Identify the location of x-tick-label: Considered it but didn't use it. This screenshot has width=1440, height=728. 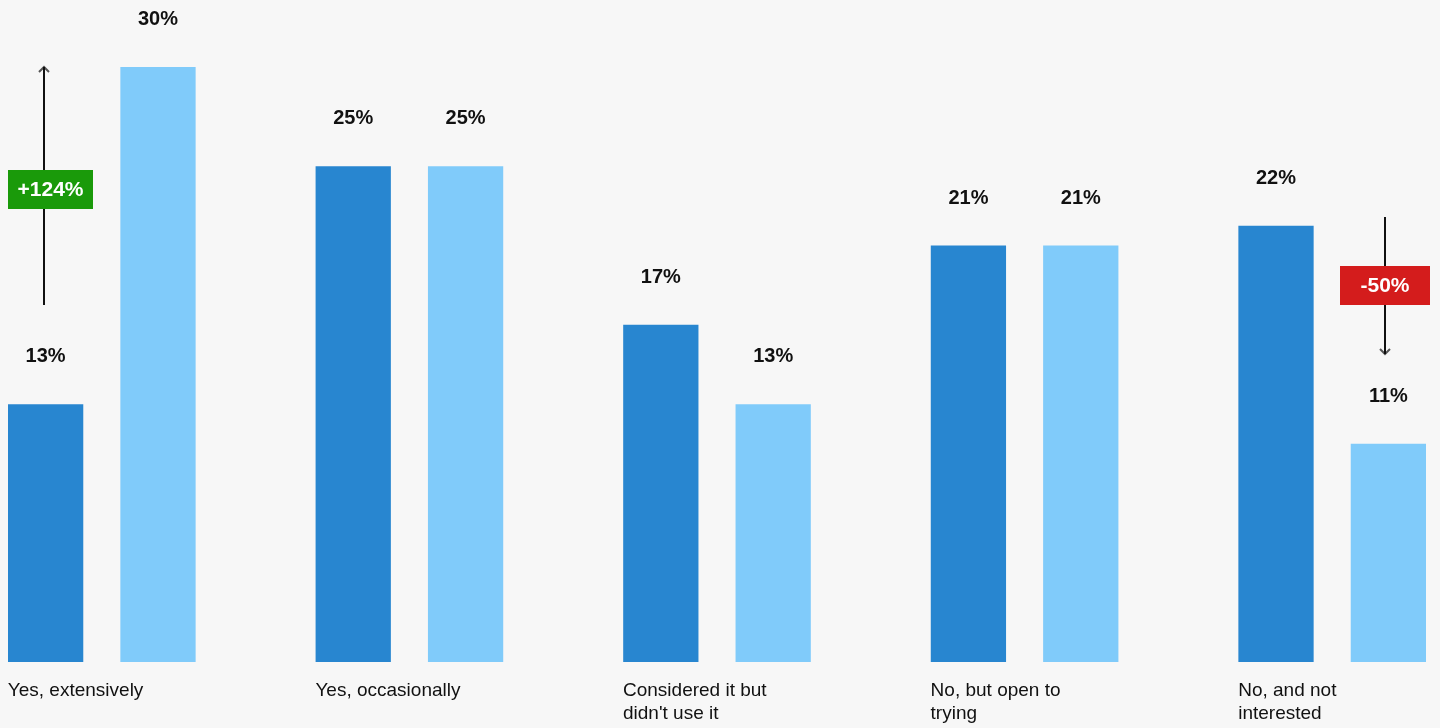
(695, 700).